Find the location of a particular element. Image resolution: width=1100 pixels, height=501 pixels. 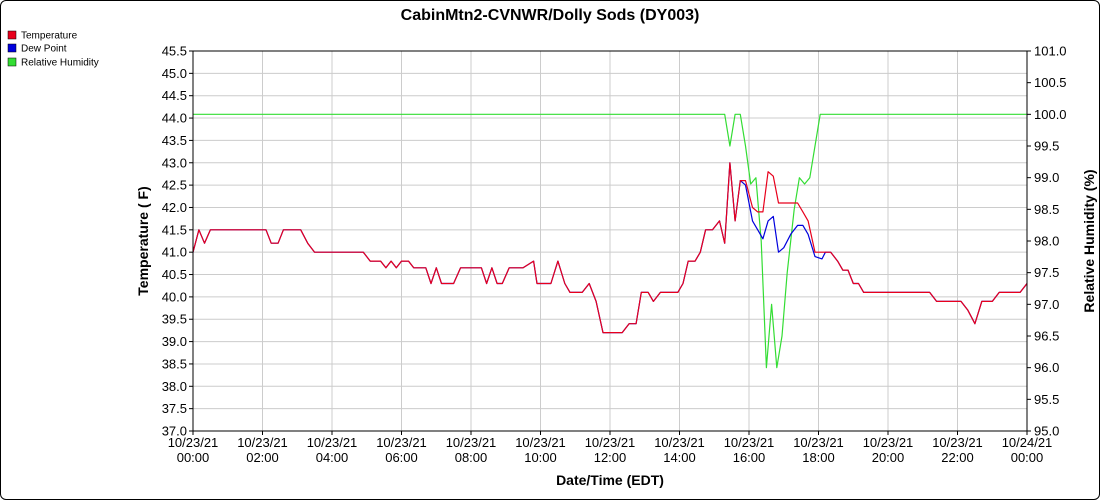

y-tick-label: 45.0 is located at coordinates (174, 73).